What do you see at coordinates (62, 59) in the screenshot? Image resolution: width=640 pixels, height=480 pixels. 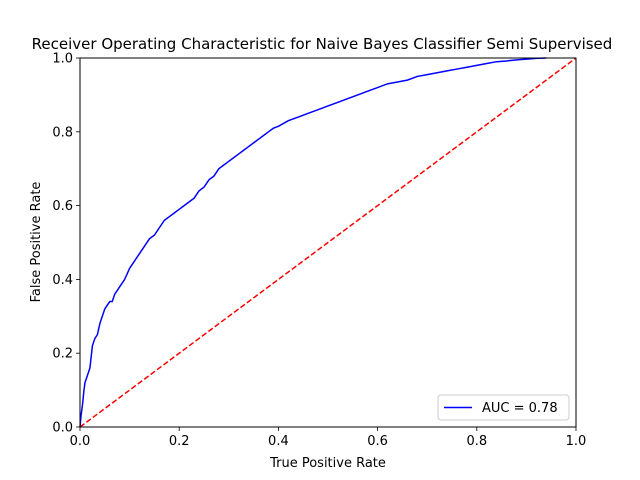 I see `y-tick-label: 1.0` at bounding box center [62, 59].